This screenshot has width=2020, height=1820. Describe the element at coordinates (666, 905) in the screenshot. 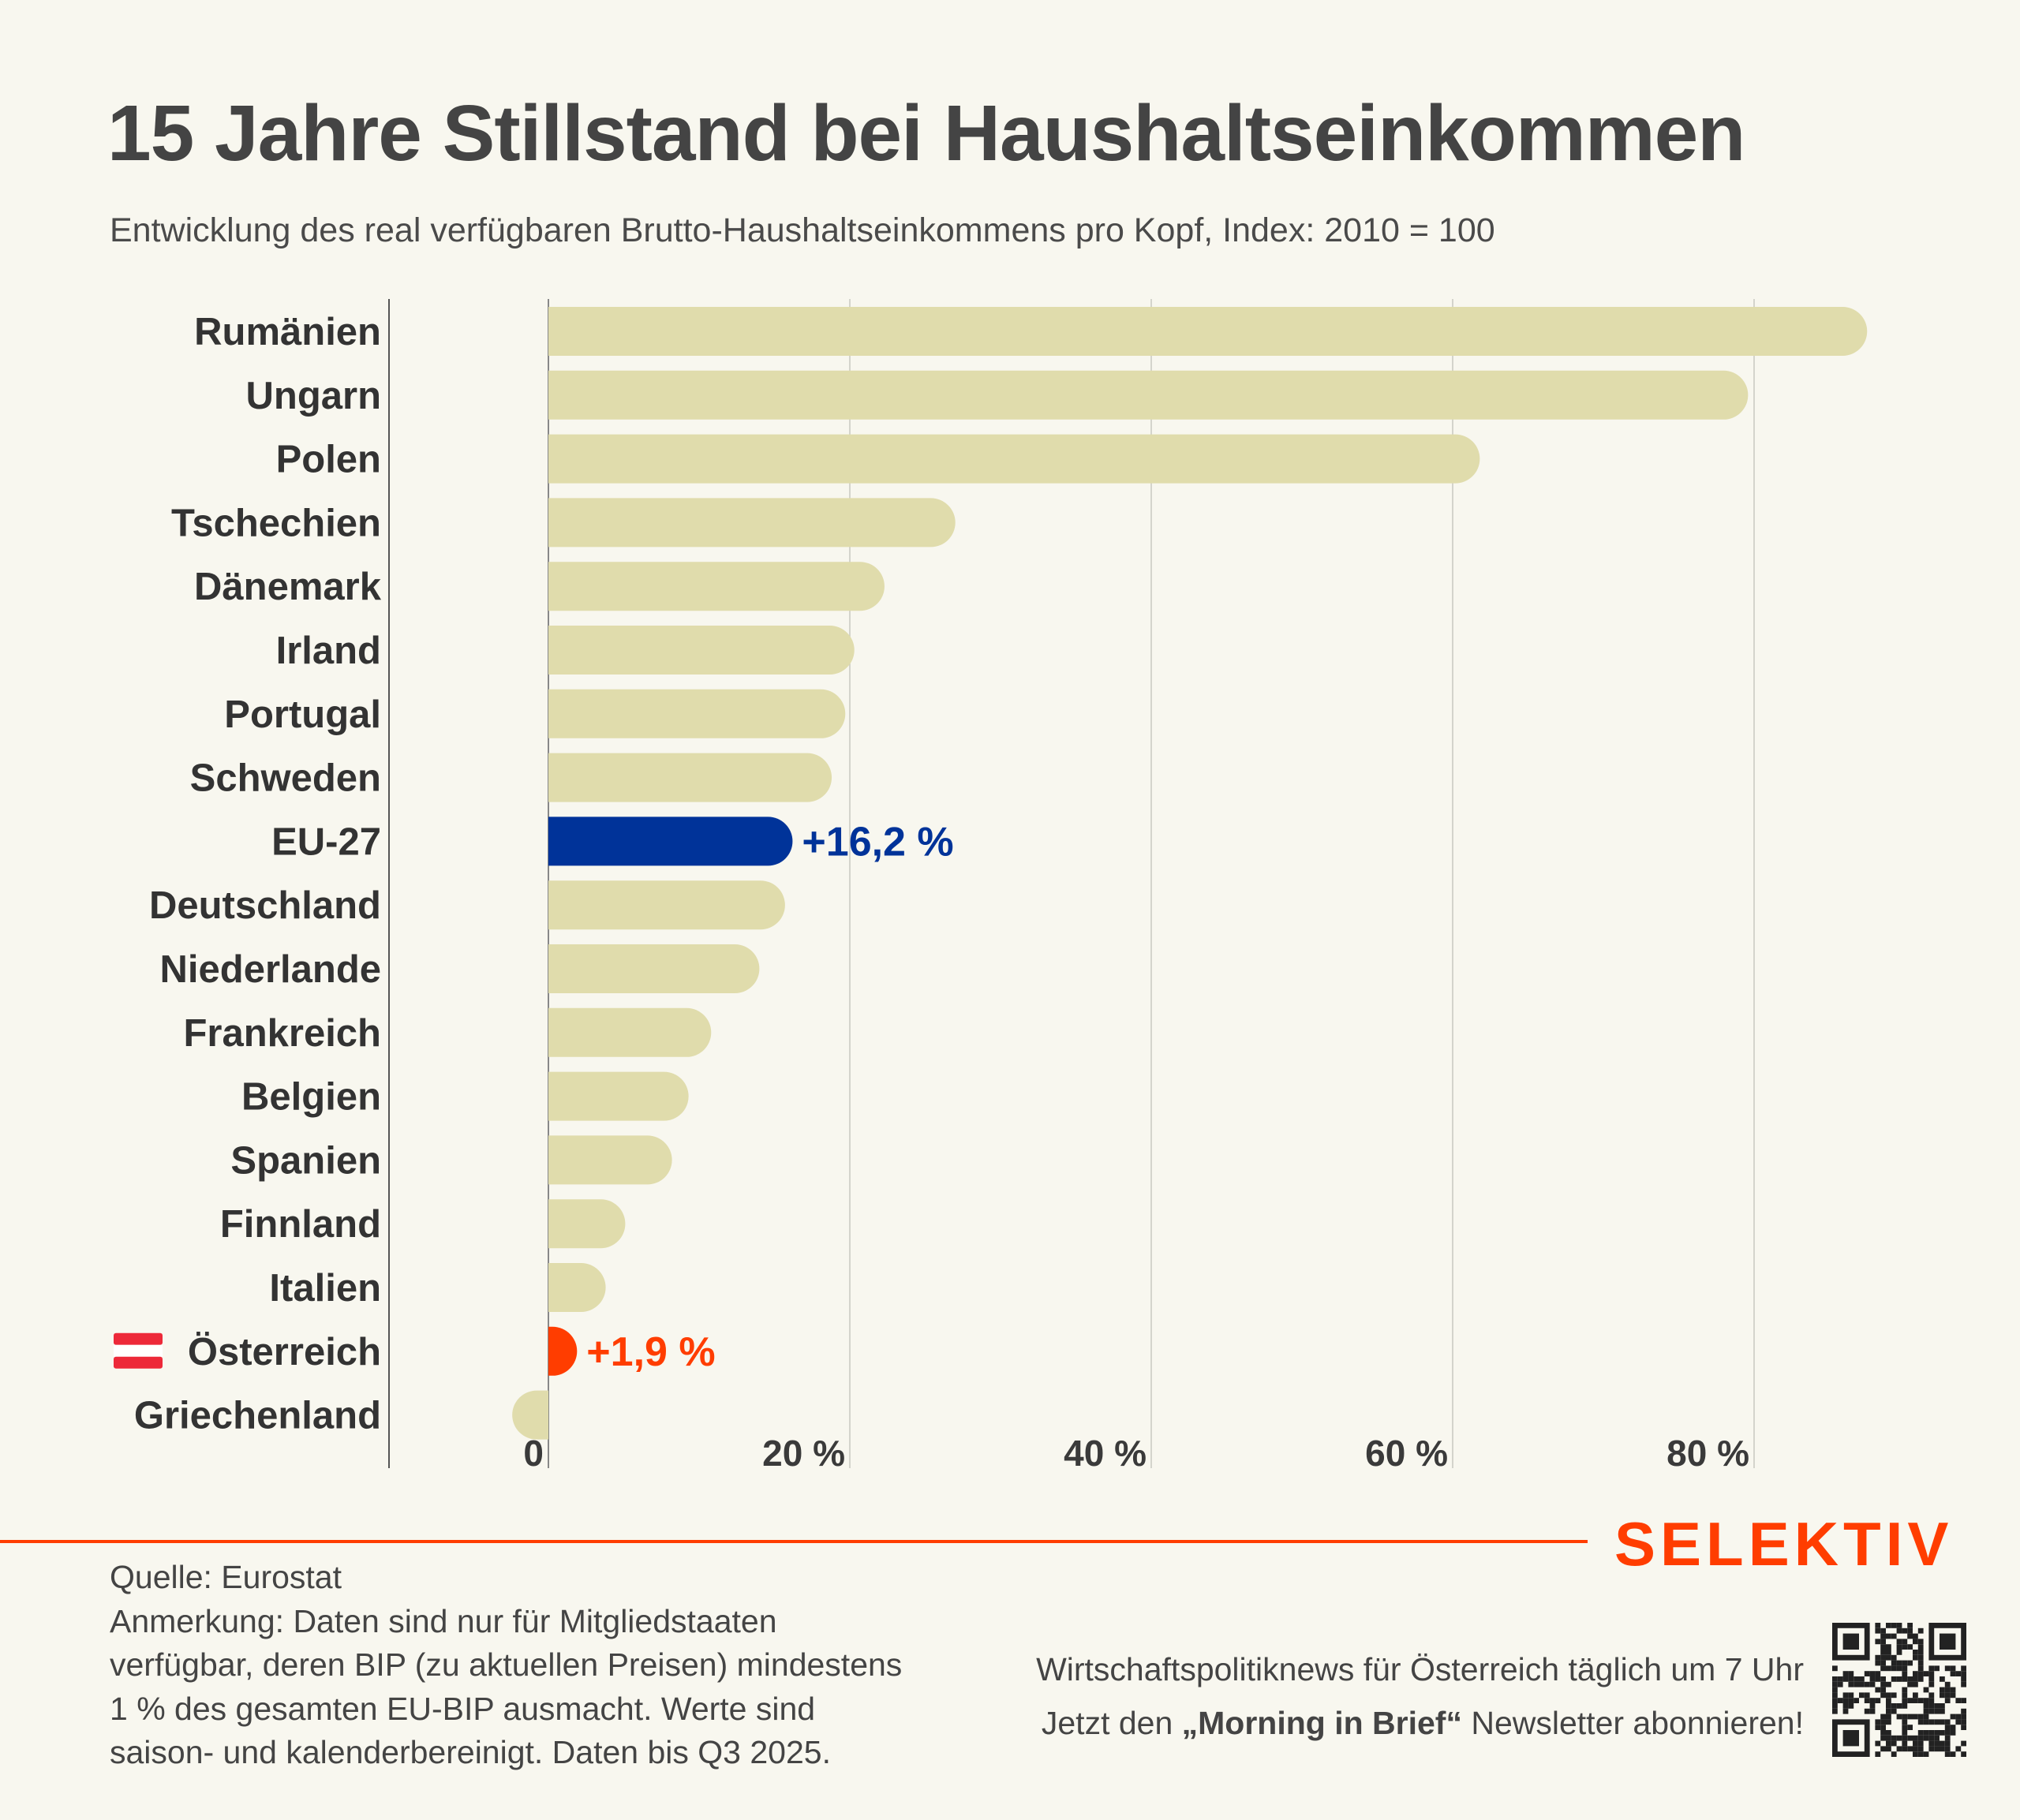

I see `bar-deutschland` at that location.